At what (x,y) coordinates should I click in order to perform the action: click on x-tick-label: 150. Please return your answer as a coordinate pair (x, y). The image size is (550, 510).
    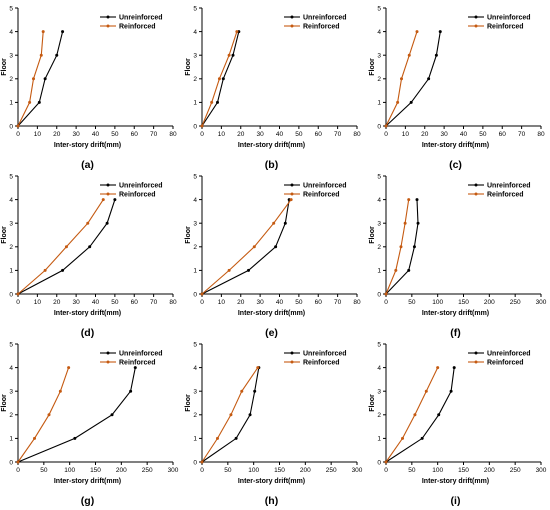
    Looking at the image, I should click on (95, 470).